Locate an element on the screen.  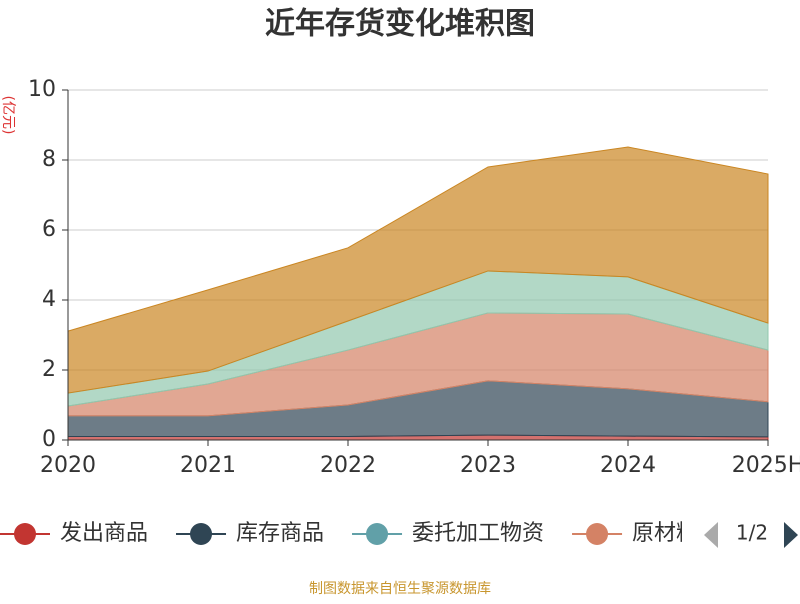
y-tick-label: 4 is located at coordinates (49, 299).